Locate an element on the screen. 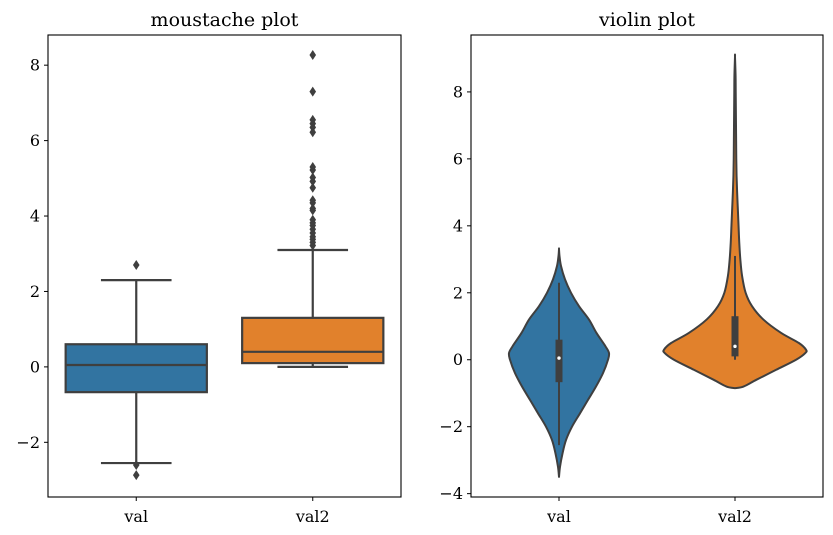 This screenshot has width=833, height=535. y-tick-label: −4 is located at coordinates (451, 493).